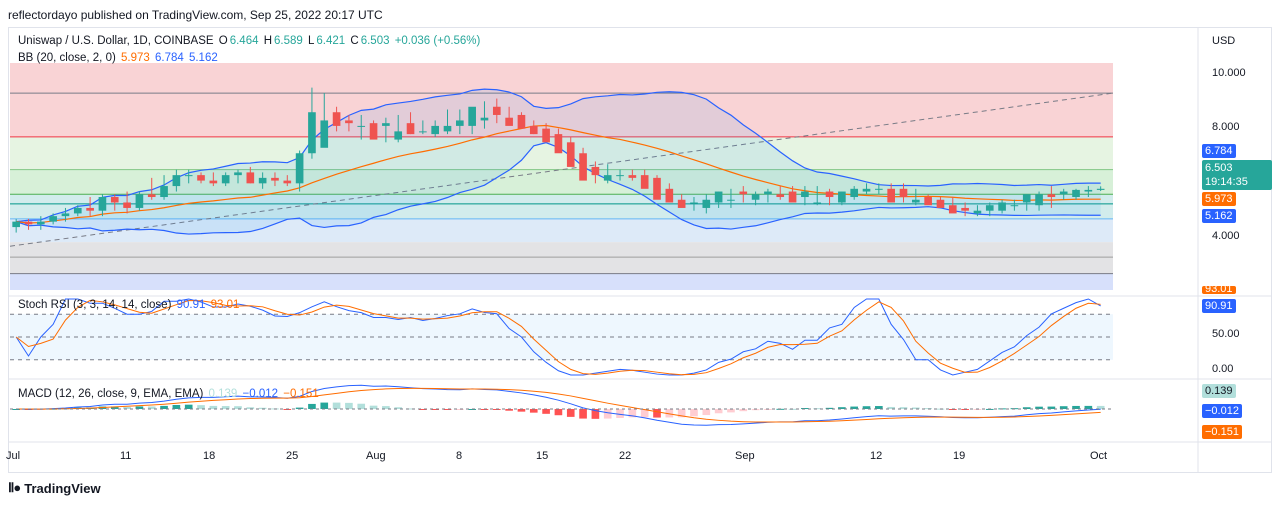 The height and width of the screenshot is (506, 1280). I want to click on macd-label: MACD (12, 26, close, 9, EMA, EMA), so click(111, 394).